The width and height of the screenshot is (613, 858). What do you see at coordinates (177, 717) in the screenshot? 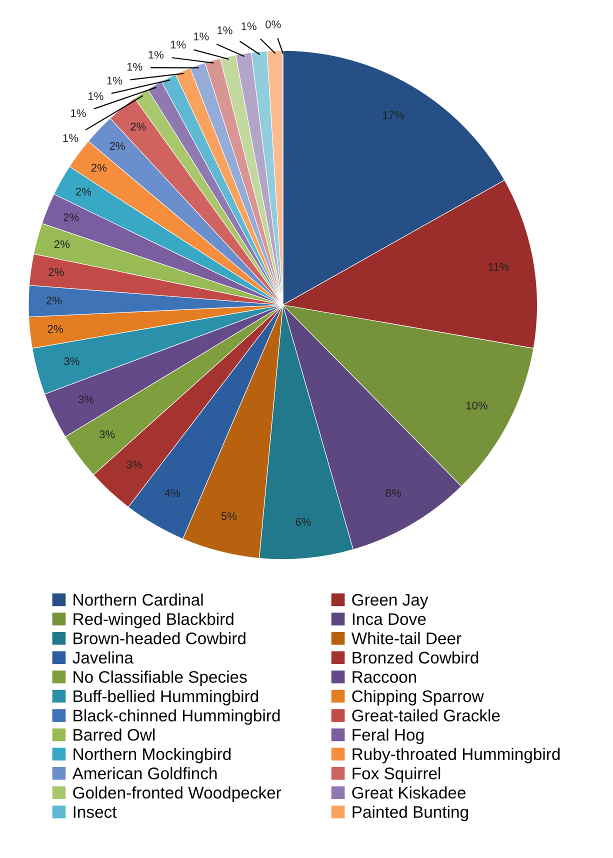
I see `legend-label: Black-chinned Hummingbird` at bounding box center [177, 717].